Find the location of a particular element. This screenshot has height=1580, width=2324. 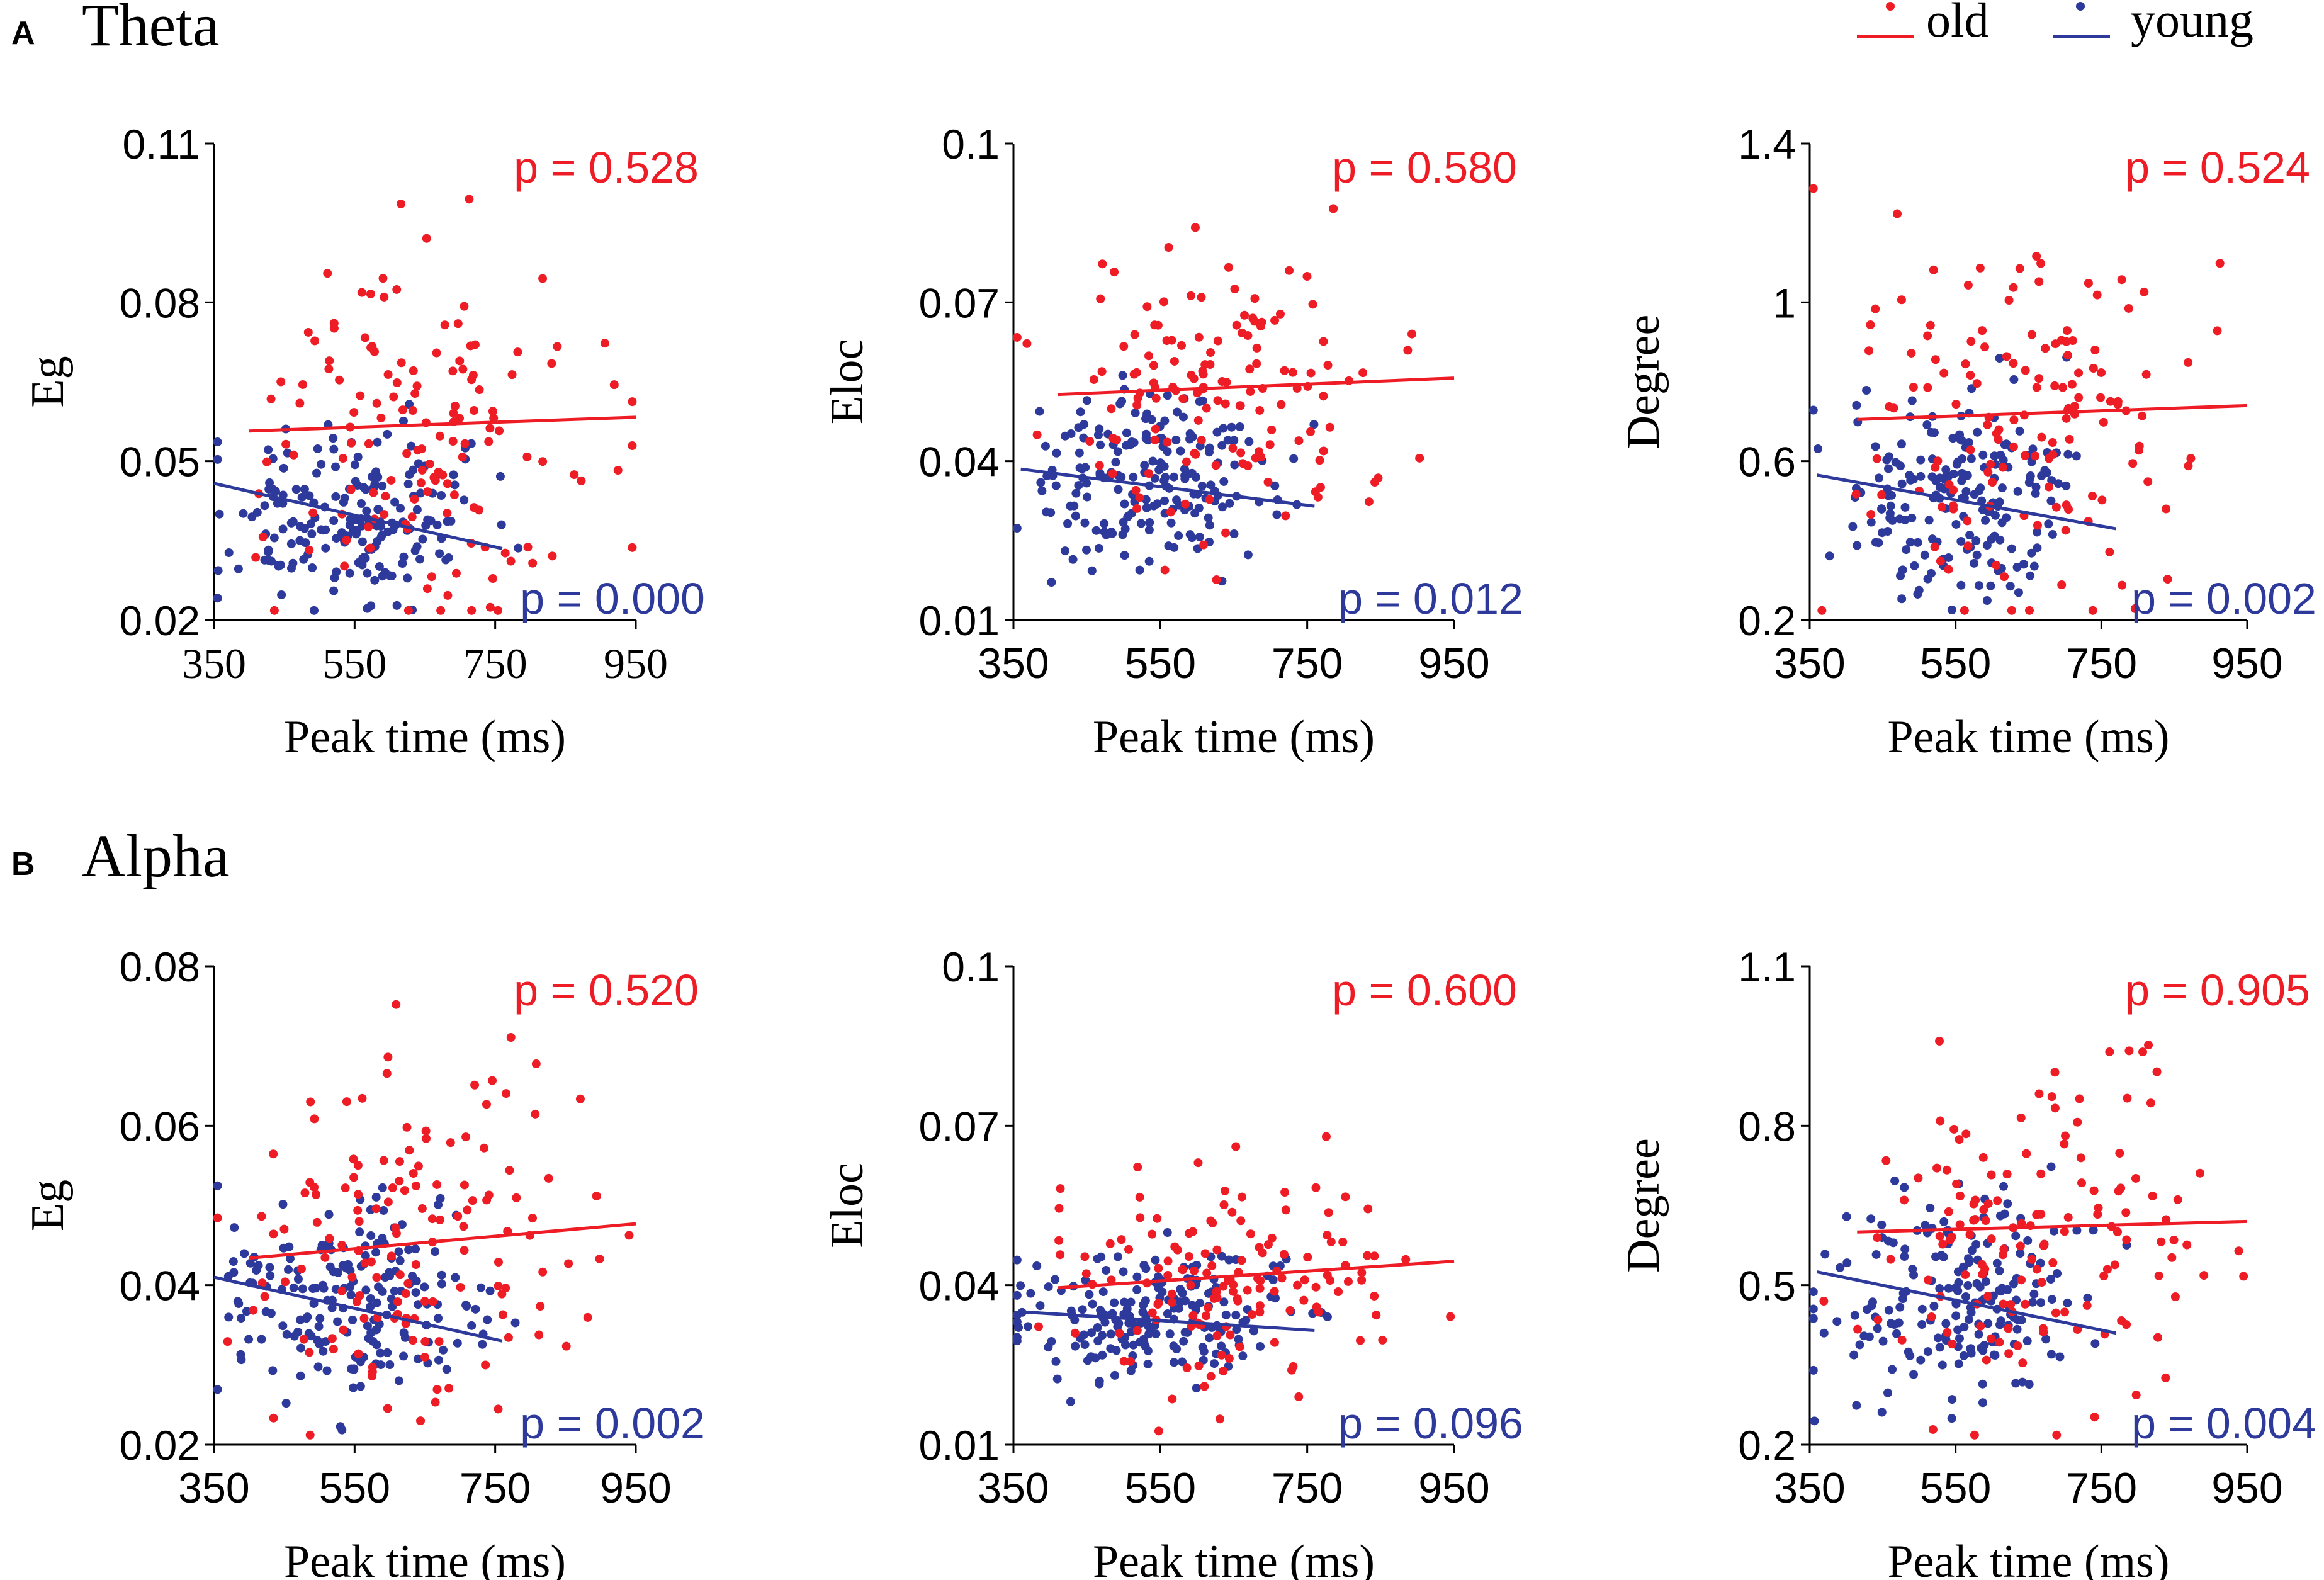

y-tick-label: 0.11 is located at coordinates (161, 144).